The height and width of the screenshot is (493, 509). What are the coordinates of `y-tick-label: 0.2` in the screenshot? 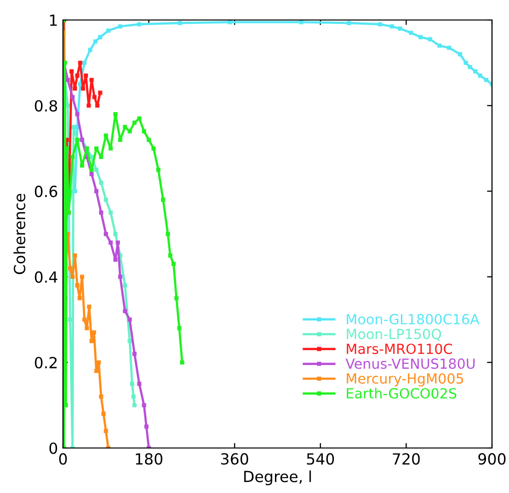 It's located at (45, 362).